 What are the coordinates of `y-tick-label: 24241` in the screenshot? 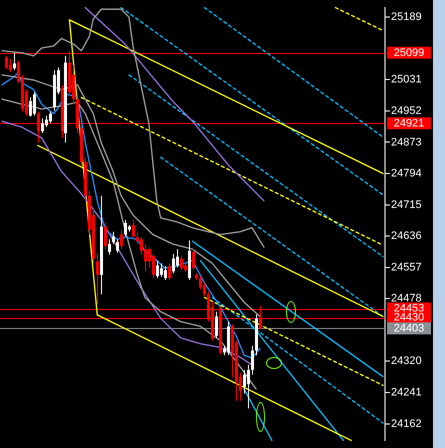 It's located at (406, 392).